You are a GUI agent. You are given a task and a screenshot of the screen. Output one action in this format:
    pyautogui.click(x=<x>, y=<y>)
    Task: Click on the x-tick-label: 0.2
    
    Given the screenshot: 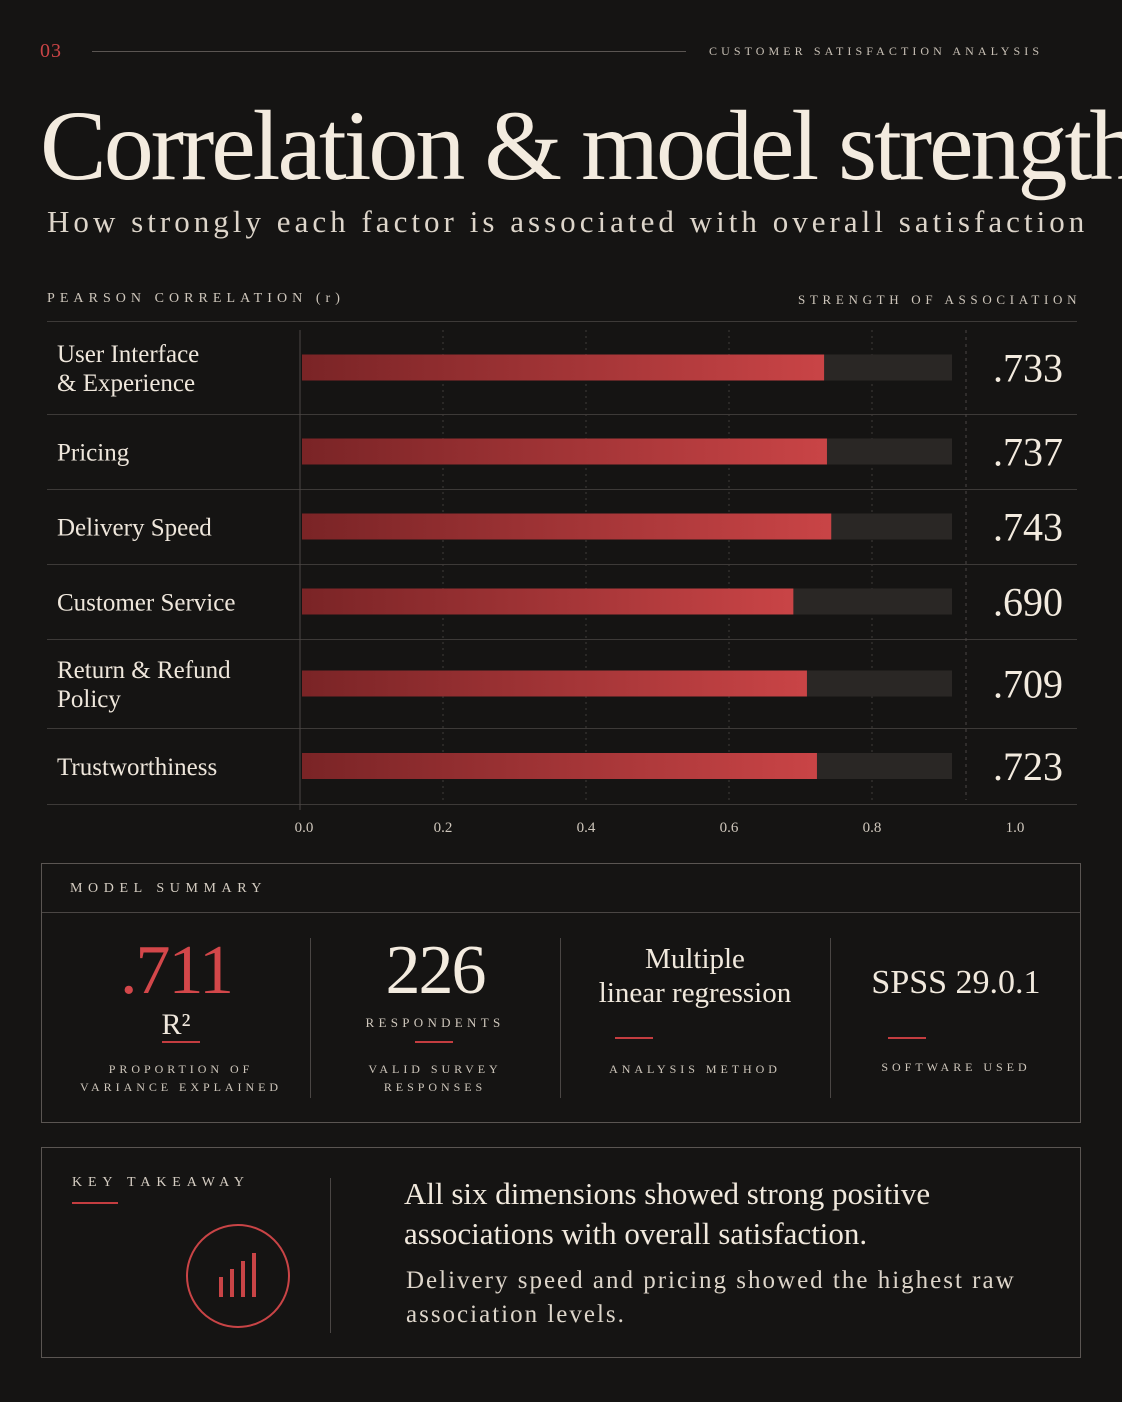 What is the action you would take?
    pyautogui.click(x=443, y=828)
    